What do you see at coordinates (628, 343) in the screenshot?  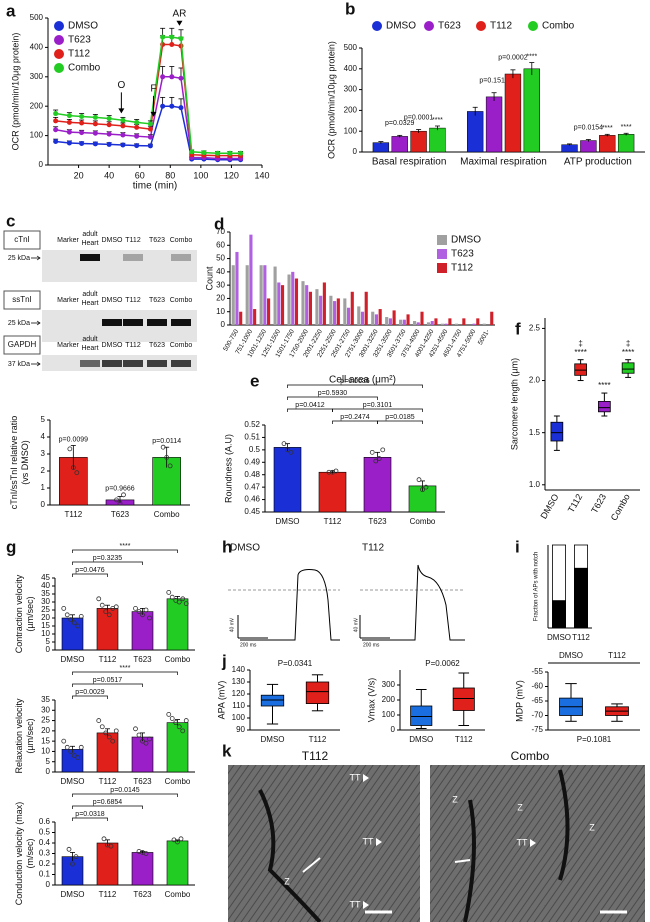 I see `sig-label: ‡` at bounding box center [628, 343].